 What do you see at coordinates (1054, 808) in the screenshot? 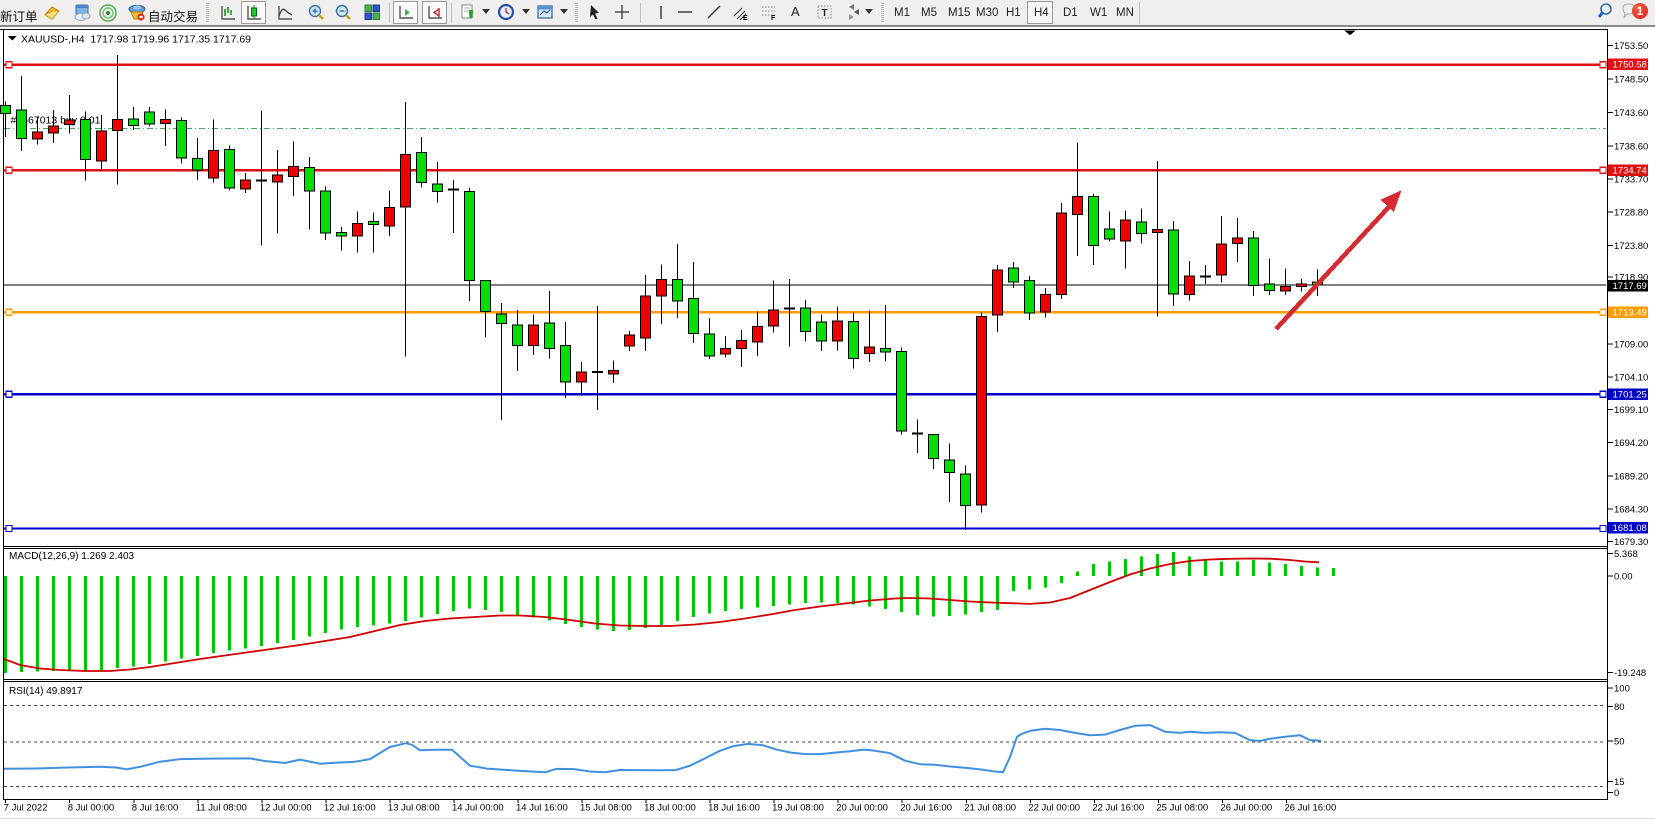
I see `svg-text: 22 Jul 00:00` at bounding box center [1054, 808].